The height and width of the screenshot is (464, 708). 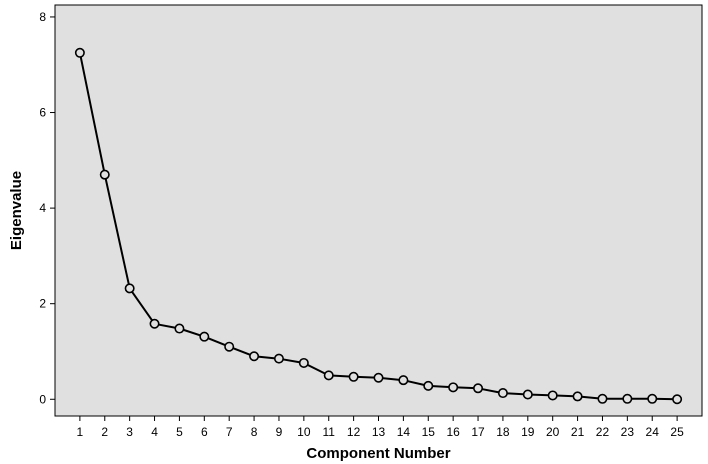 What do you see at coordinates (429, 432) in the screenshot?
I see `x-tick-label-15: 15` at bounding box center [429, 432].